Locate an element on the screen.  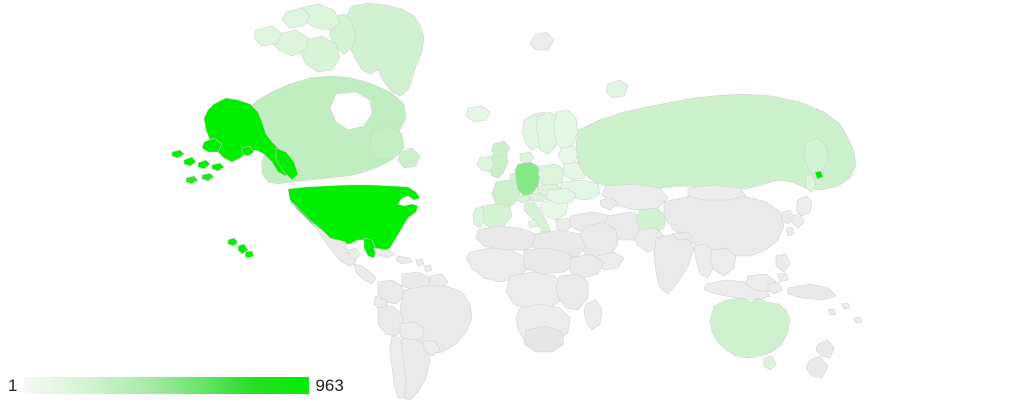
country-japan-island-highlight is located at coordinates (819, 175).